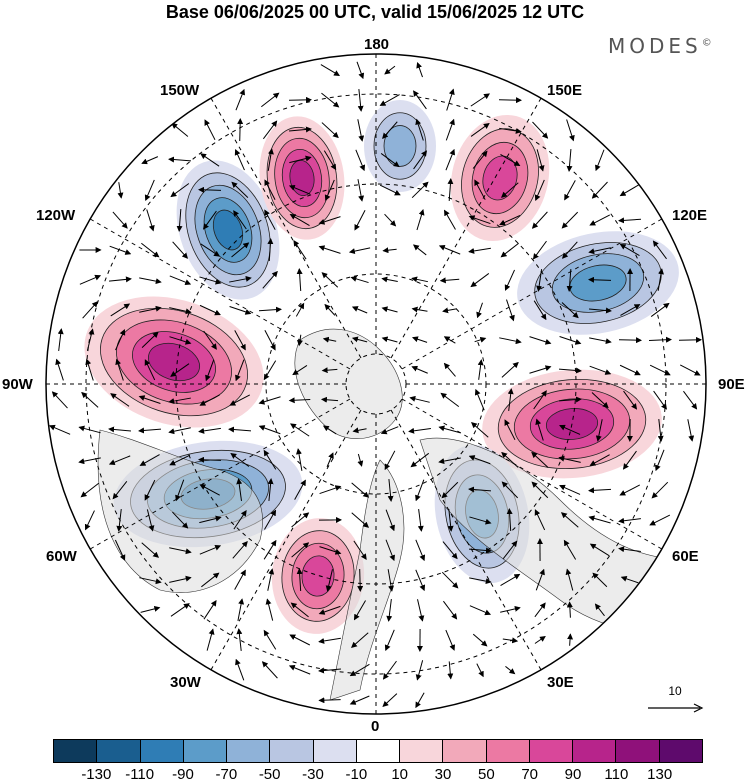 This screenshot has height=783, width=750. I want to click on negative-anomaly, so click(400, 146).